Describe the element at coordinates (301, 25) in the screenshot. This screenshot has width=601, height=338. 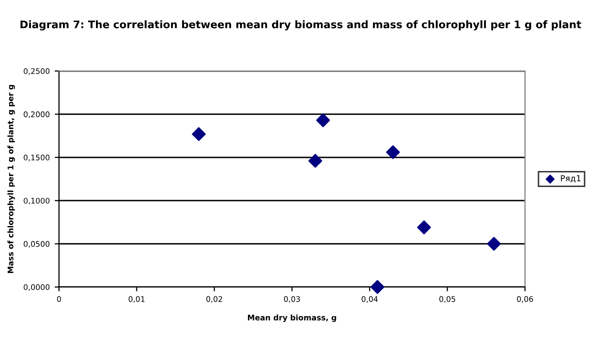
I see `chart-title: Diagram 7: The correlation between mean dry biomass and mass of chlorophyll per 1 g of plant` at that location.